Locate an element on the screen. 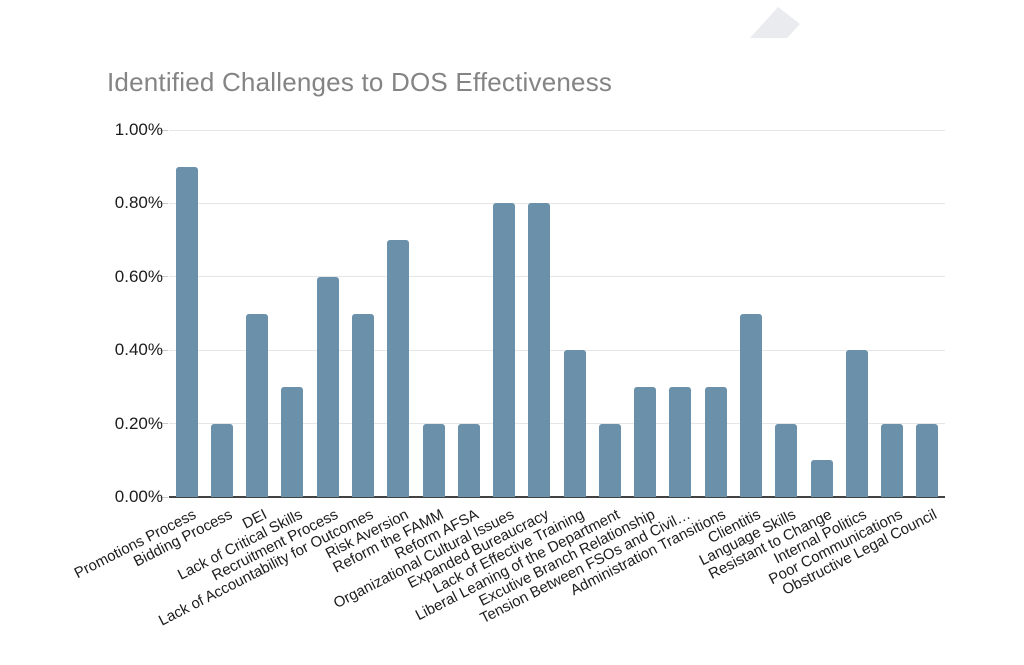 The height and width of the screenshot is (665, 1024). decorative-corner-polygon is located at coordinates (775, 22).